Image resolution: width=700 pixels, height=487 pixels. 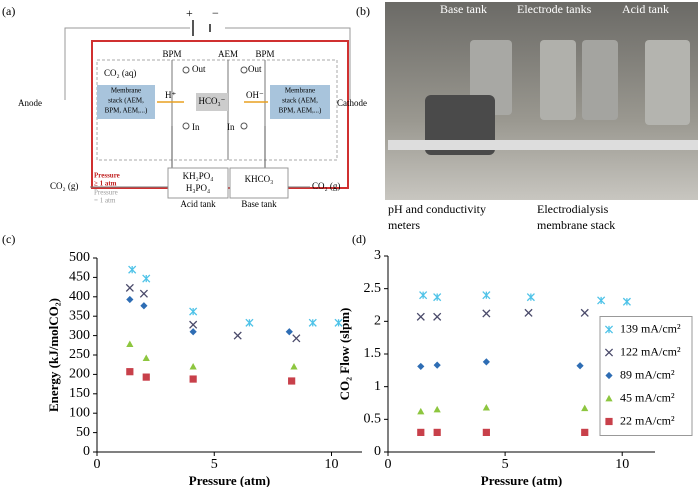 What do you see at coordinates (79, 354) in the screenshot?
I see `y-tick-label: 250` at bounding box center [79, 354].